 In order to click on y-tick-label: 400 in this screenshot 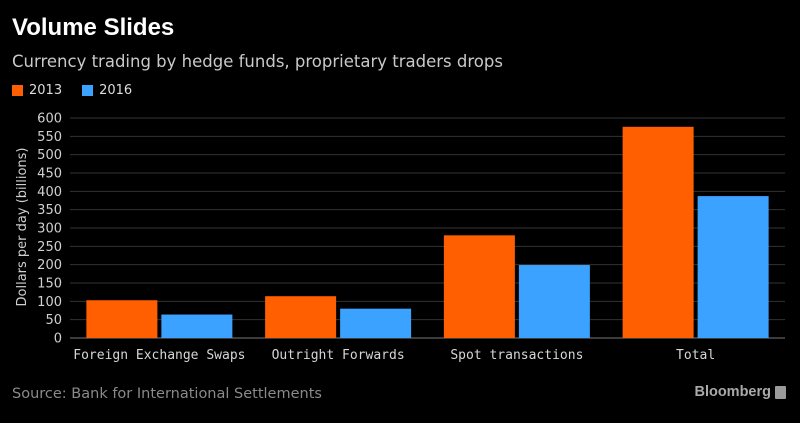, I will do `click(49, 192)`.